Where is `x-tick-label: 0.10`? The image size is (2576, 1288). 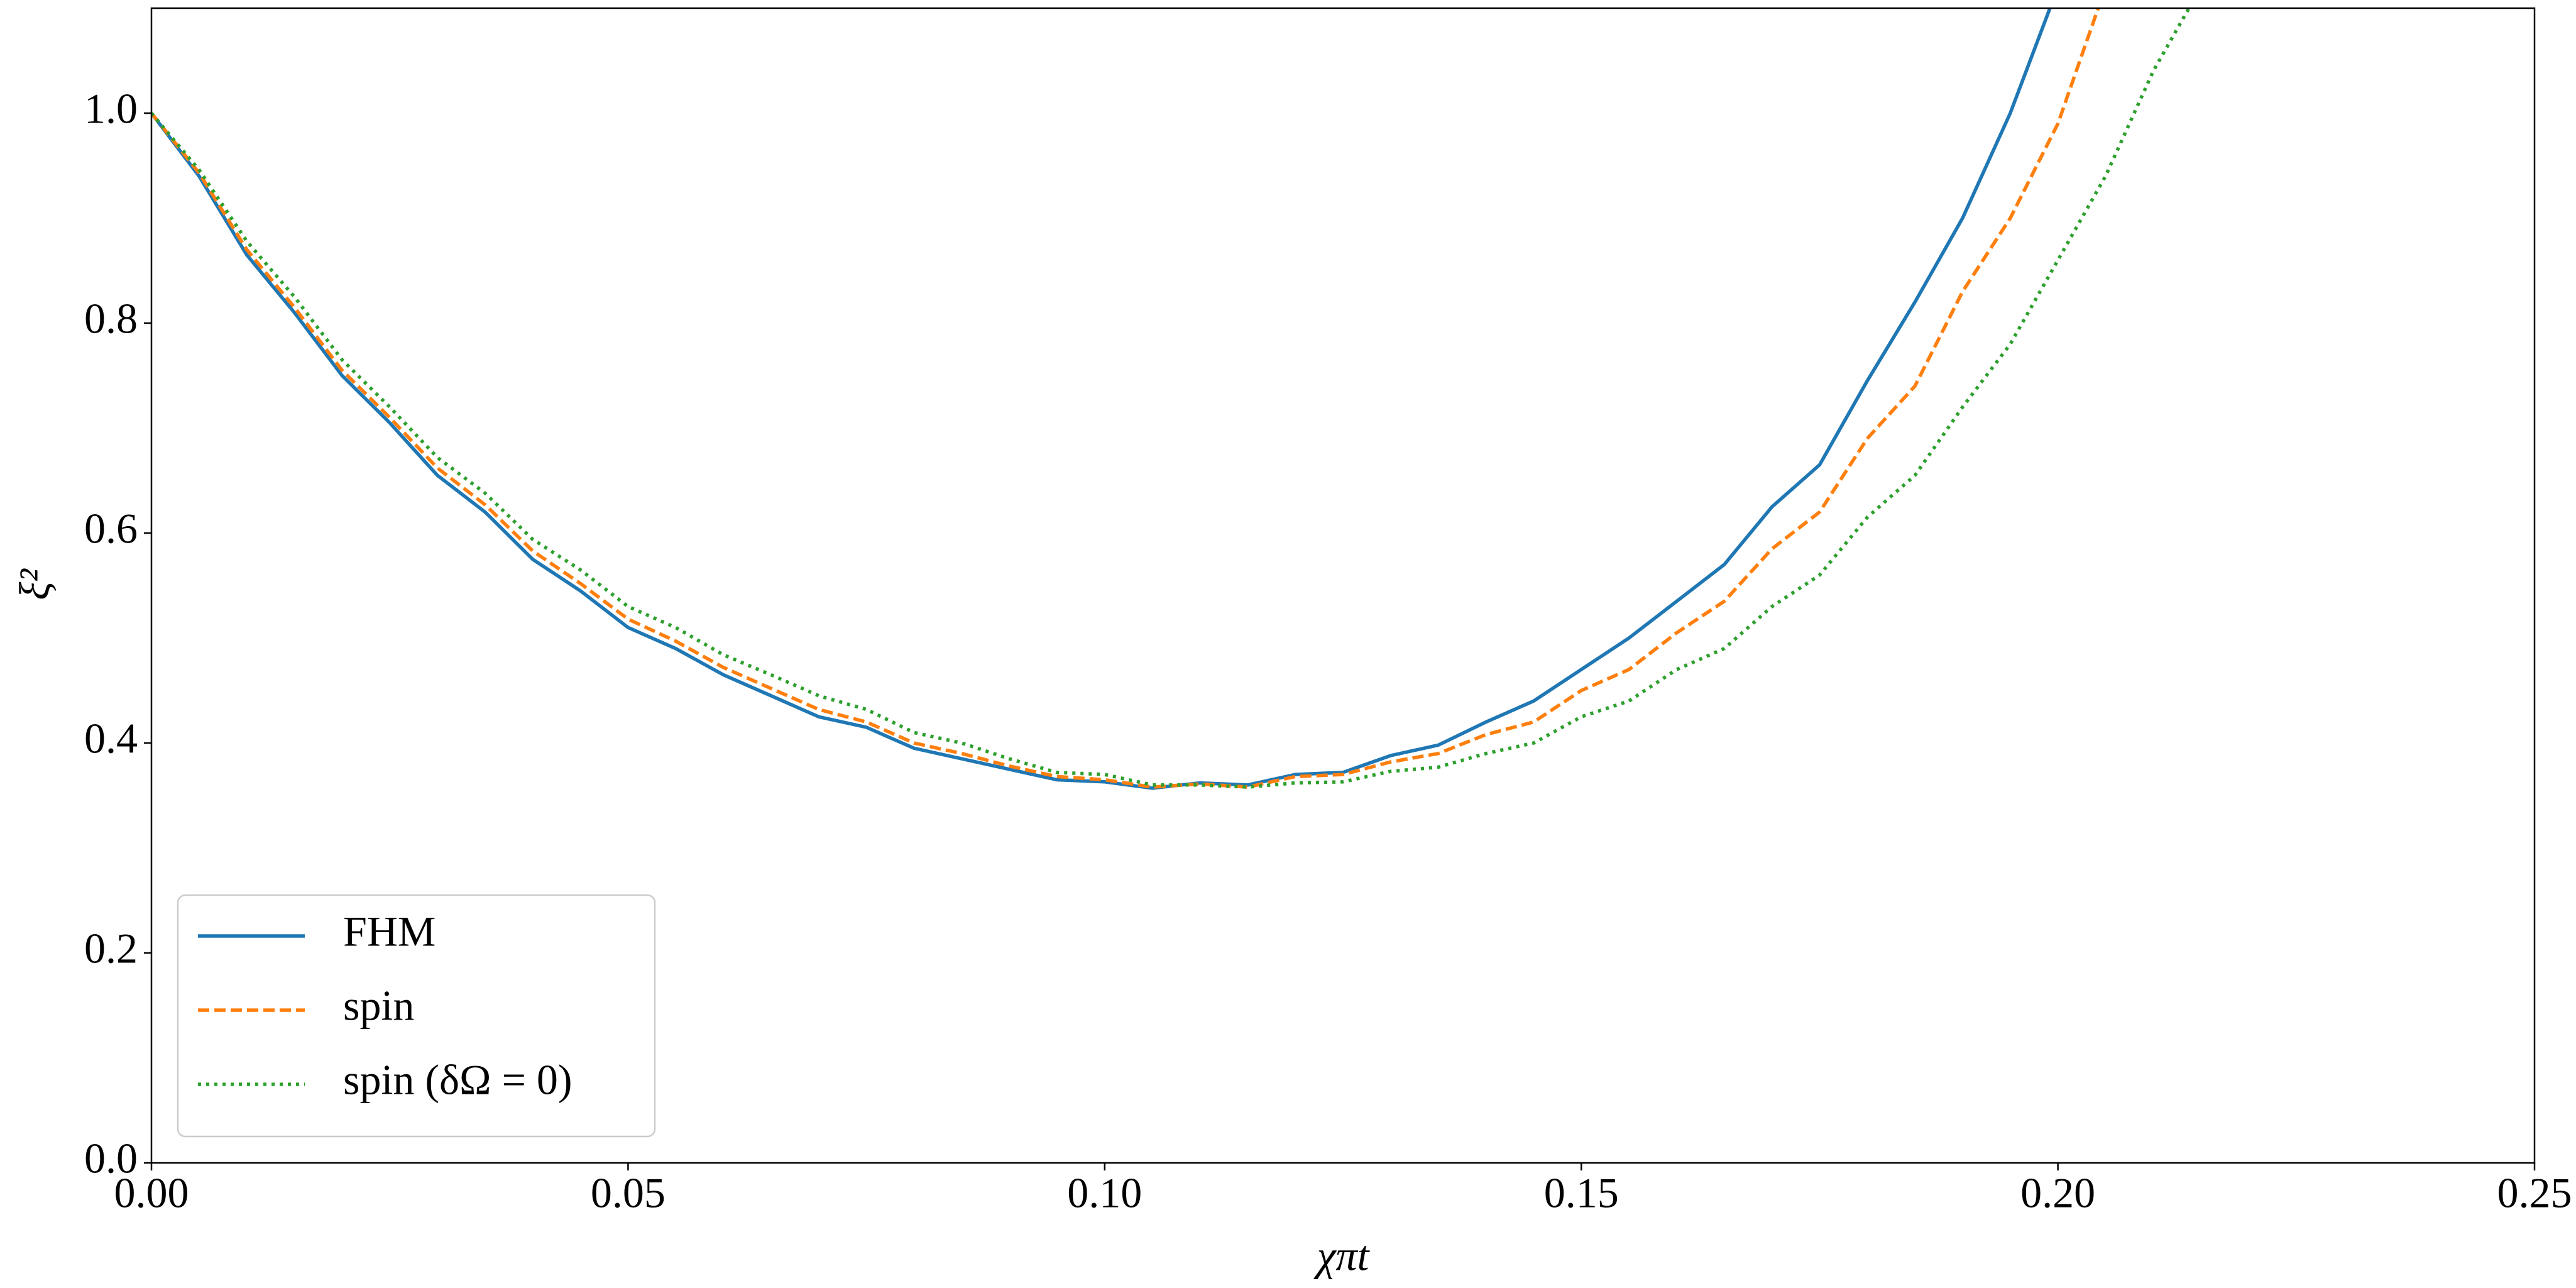 x-tick-label: 0.10 is located at coordinates (1104, 1193).